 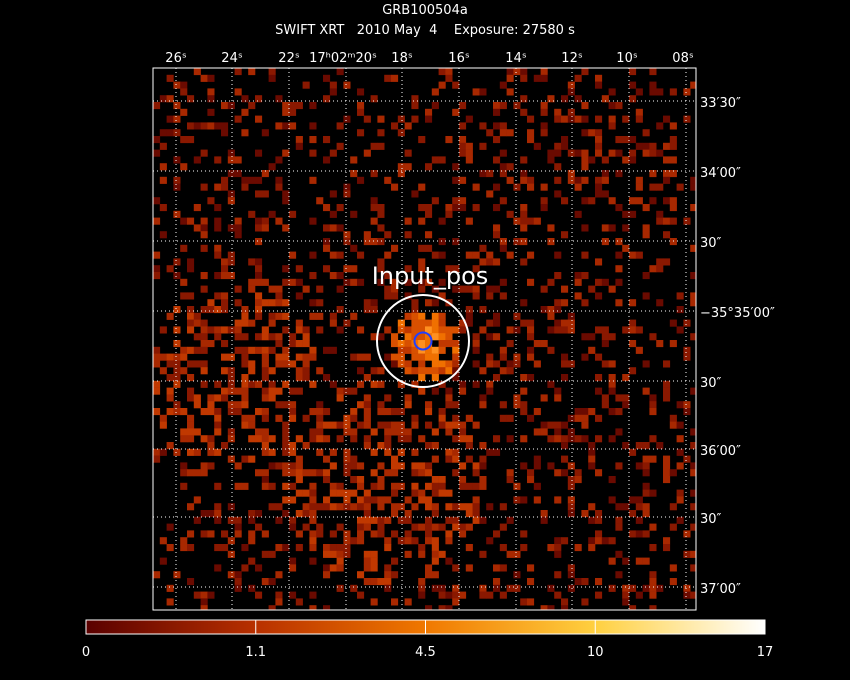 I want to click on dec-label: 37′00″, so click(x=720, y=589).